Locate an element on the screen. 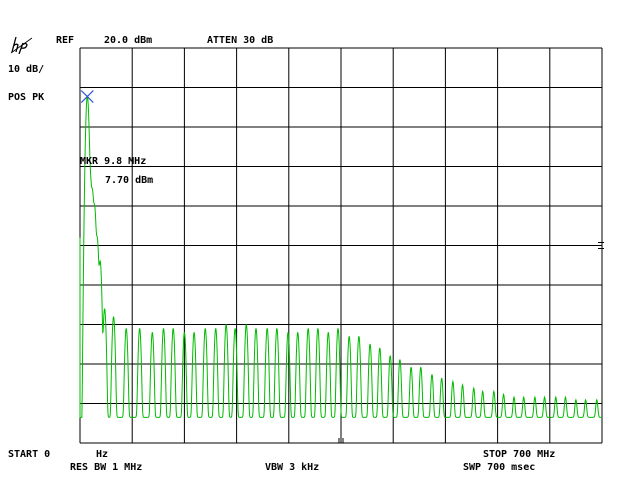 The height and width of the screenshot is (480, 640). detector-mode-label: POS PK is located at coordinates (26, 97).